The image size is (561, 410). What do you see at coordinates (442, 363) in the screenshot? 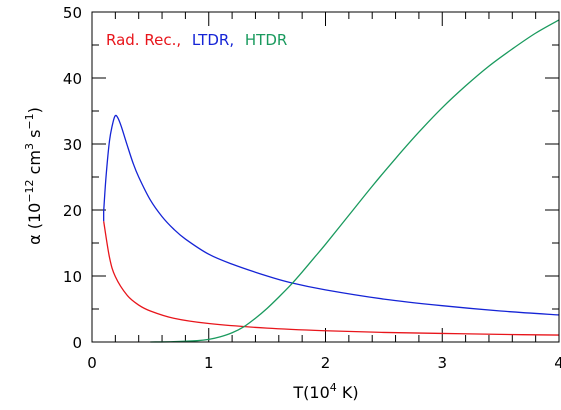
I see `x-tick-label: 3` at bounding box center [442, 363].